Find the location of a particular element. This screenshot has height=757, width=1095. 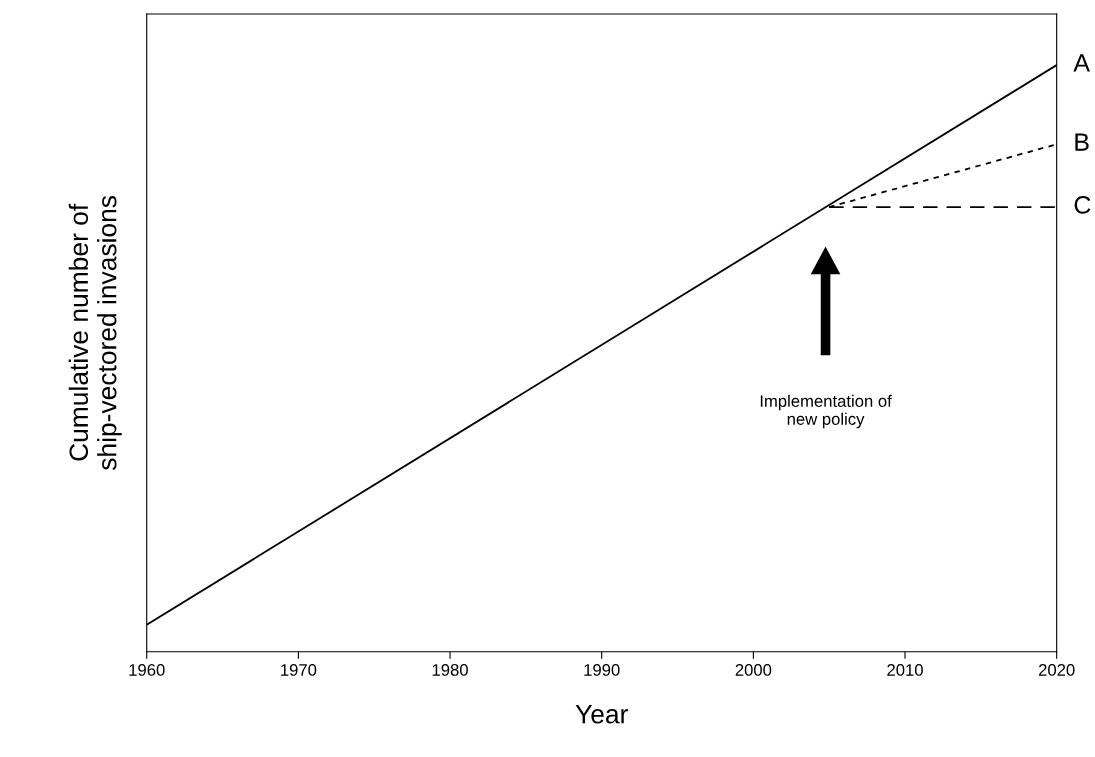

x-tick-label: 1980 is located at coordinates (450, 670).